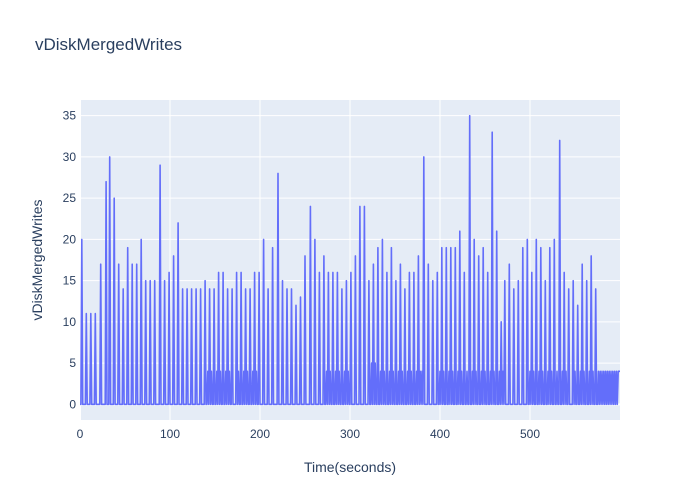 Image resolution: width=700 pixels, height=500 pixels. Describe the element at coordinates (70, 322) in the screenshot. I see `y-tick-label: 10` at that location.